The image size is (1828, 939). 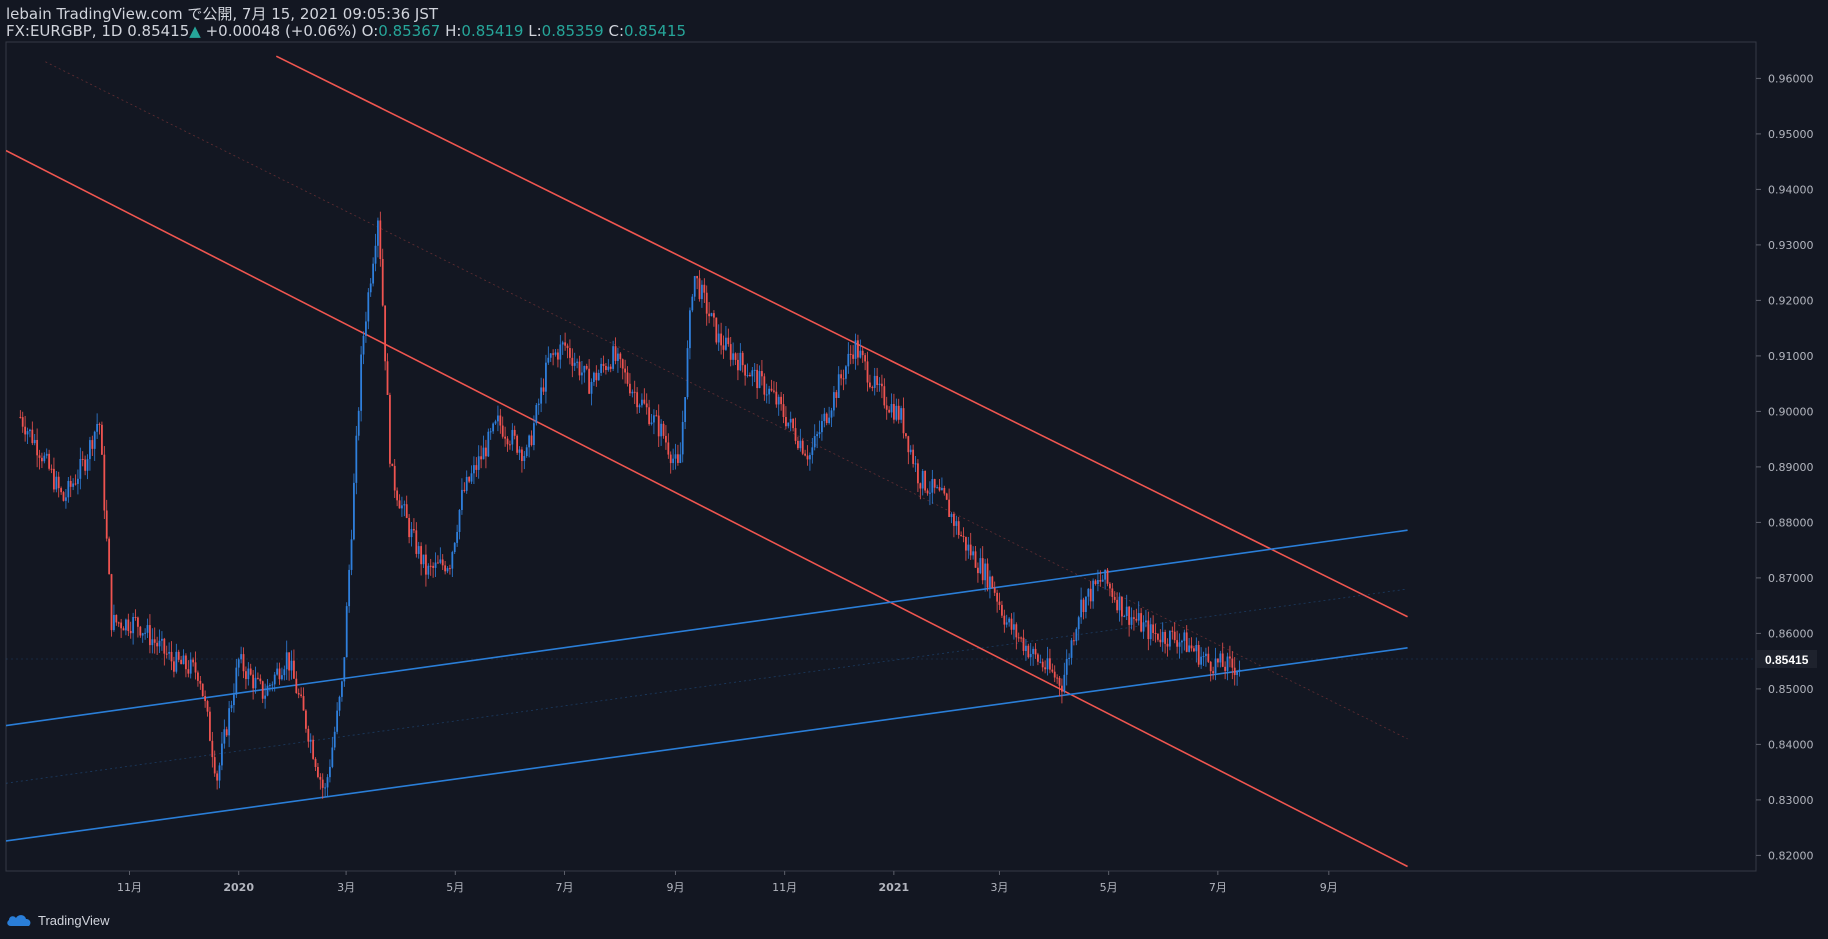 What do you see at coordinates (58, 920) in the screenshot?
I see `tradingview-logo: TradingView` at bounding box center [58, 920].